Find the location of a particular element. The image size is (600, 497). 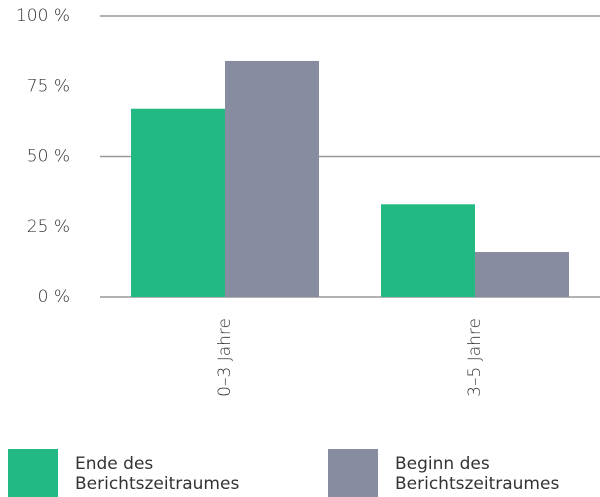

y-tick-label: 0 % is located at coordinates (54, 297).